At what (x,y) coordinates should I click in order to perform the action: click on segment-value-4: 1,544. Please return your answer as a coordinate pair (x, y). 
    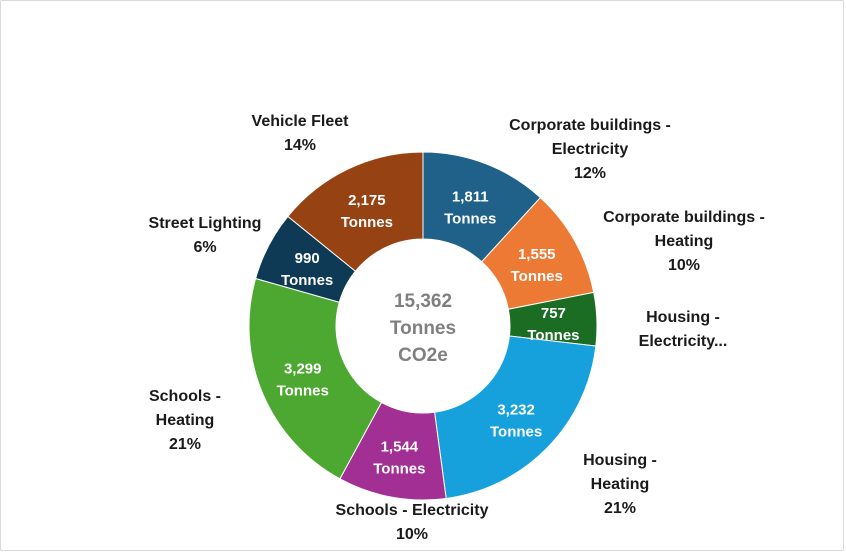
    Looking at the image, I should click on (400, 446).